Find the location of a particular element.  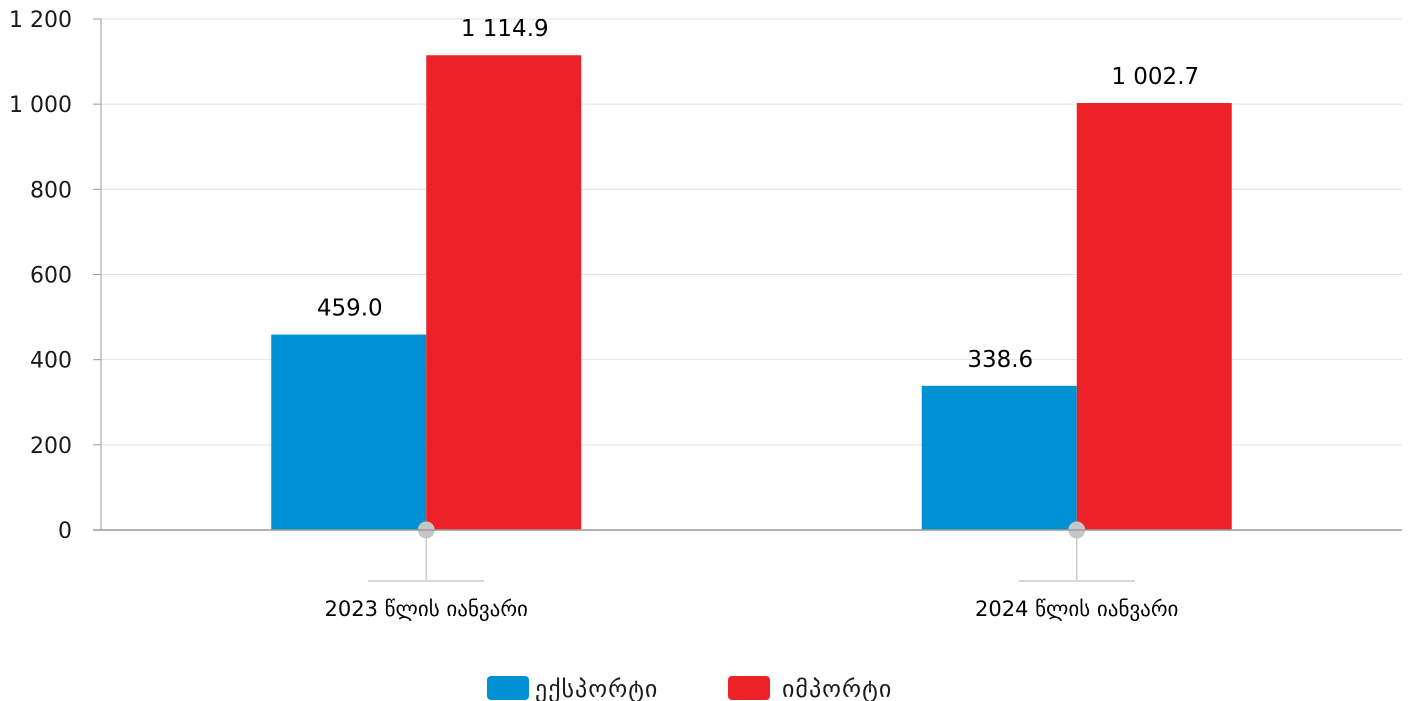

data-label: 338.6 is located at coordinates (1000, 360).